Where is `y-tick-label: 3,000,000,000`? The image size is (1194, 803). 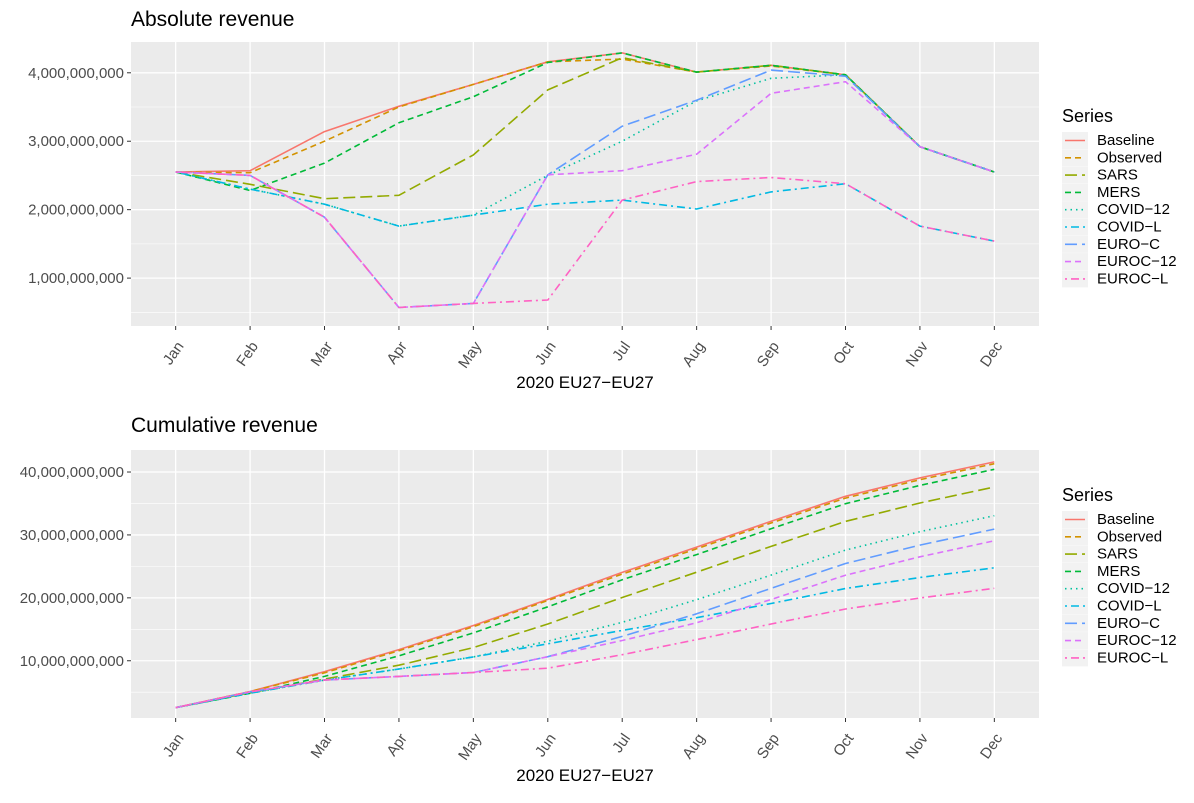 y-tick-label: 3,000,000,000 is located at coordinates (76, 141).